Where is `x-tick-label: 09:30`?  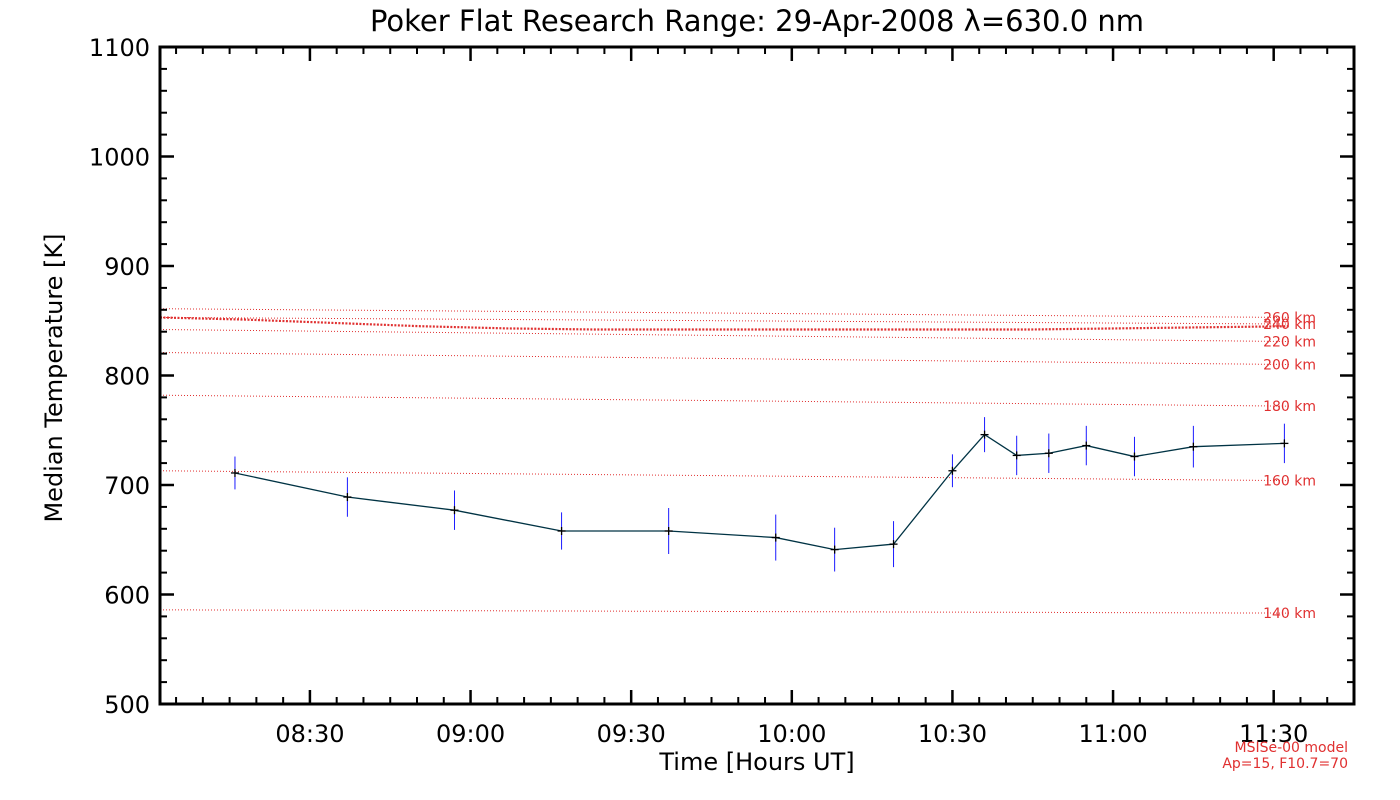 x-tick-label: 09:30 is located at coordinates (631, 734).